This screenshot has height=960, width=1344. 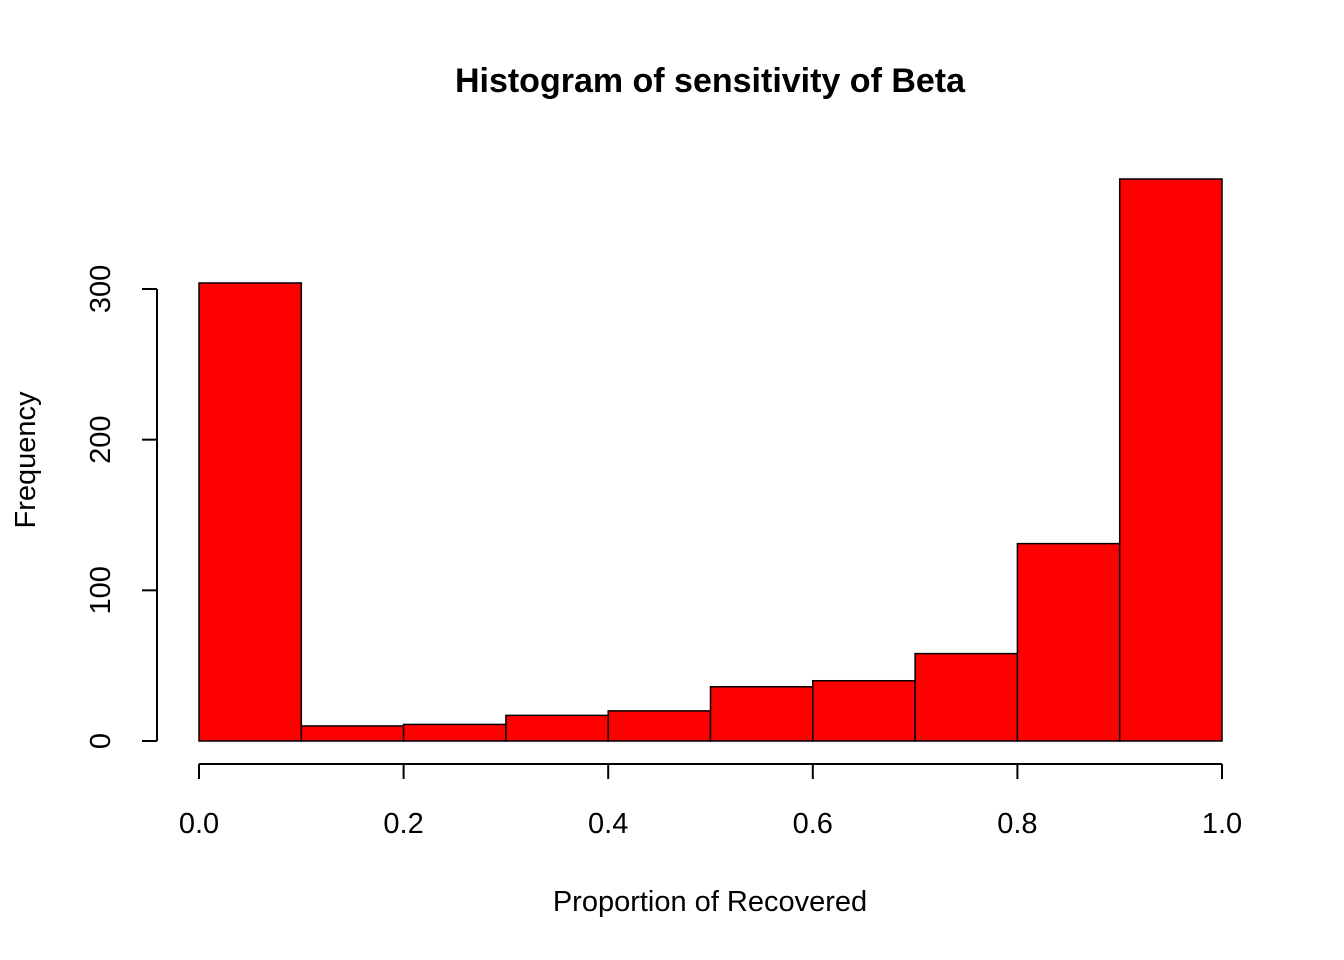 I want to click on x-tick-label: 0.6, so click(x=813, y=824).